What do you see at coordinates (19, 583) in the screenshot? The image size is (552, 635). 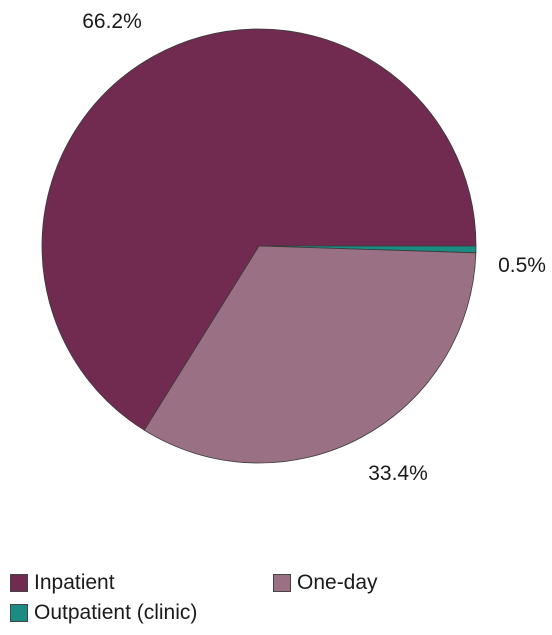 I see `legend-swatch-inpatient` at bounding box center [19, 583].